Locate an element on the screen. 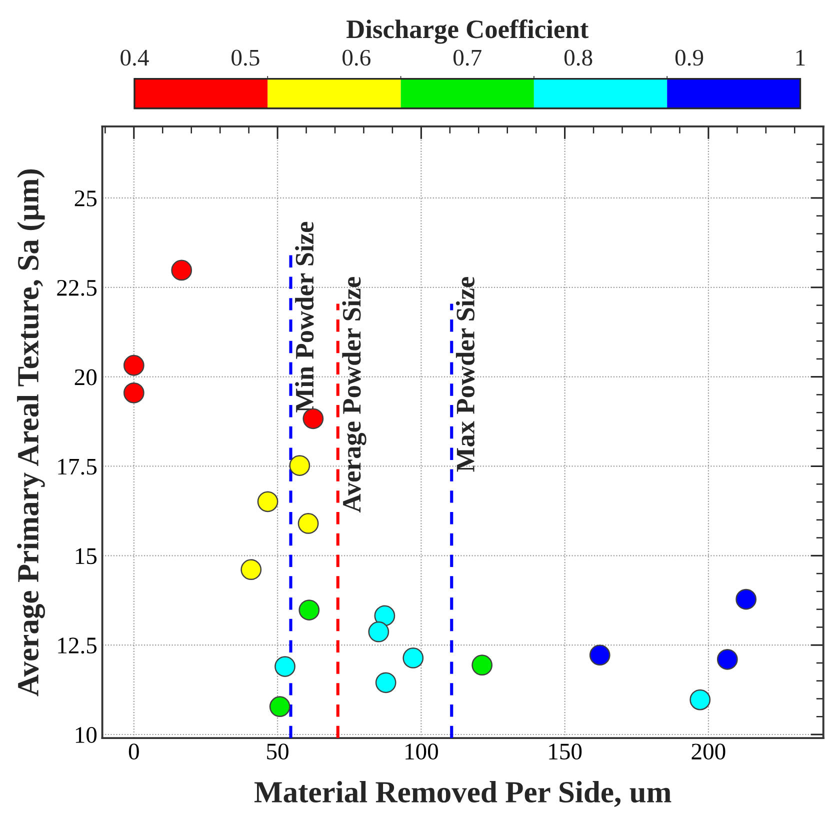 Image resolution: width=825 pixels, height=821 pixels. x-axis-title: Material Removed Per Side, um is located at coordinates (463, 794).